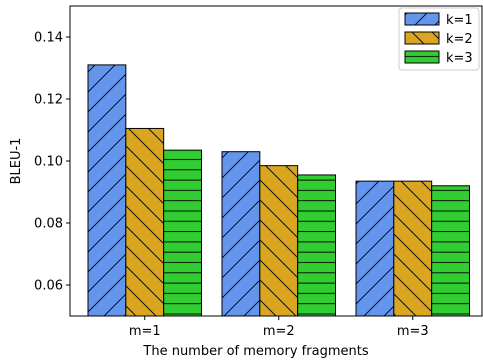  What do you see at coordinates (279, 331) in the screenshot?
I see `x-tick-label-m2: m=2` at bounding box center [279, 331].